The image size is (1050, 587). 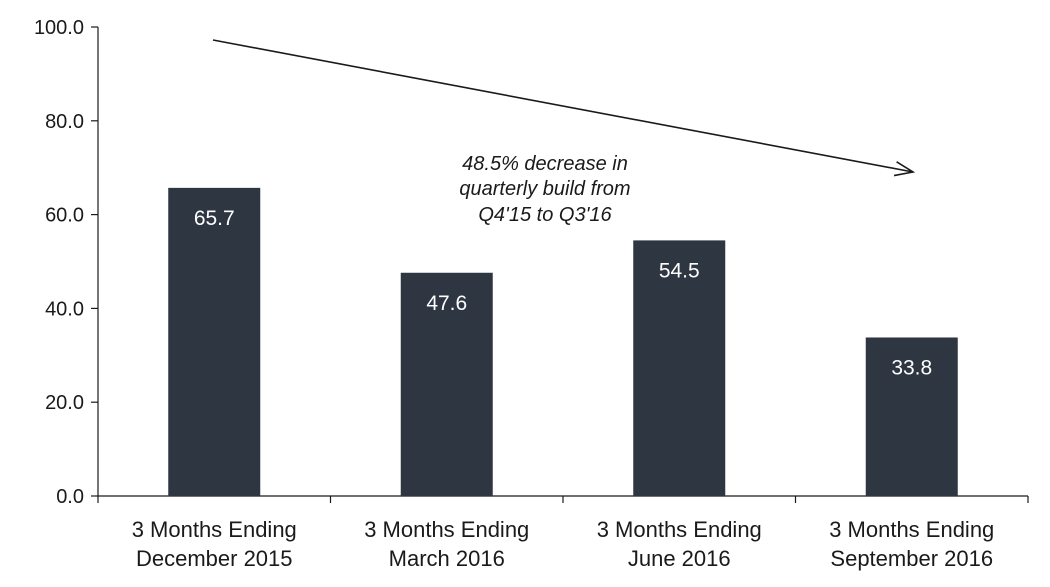 I want to click on y-tick-label: 20.0, so click(x=64, y=403).